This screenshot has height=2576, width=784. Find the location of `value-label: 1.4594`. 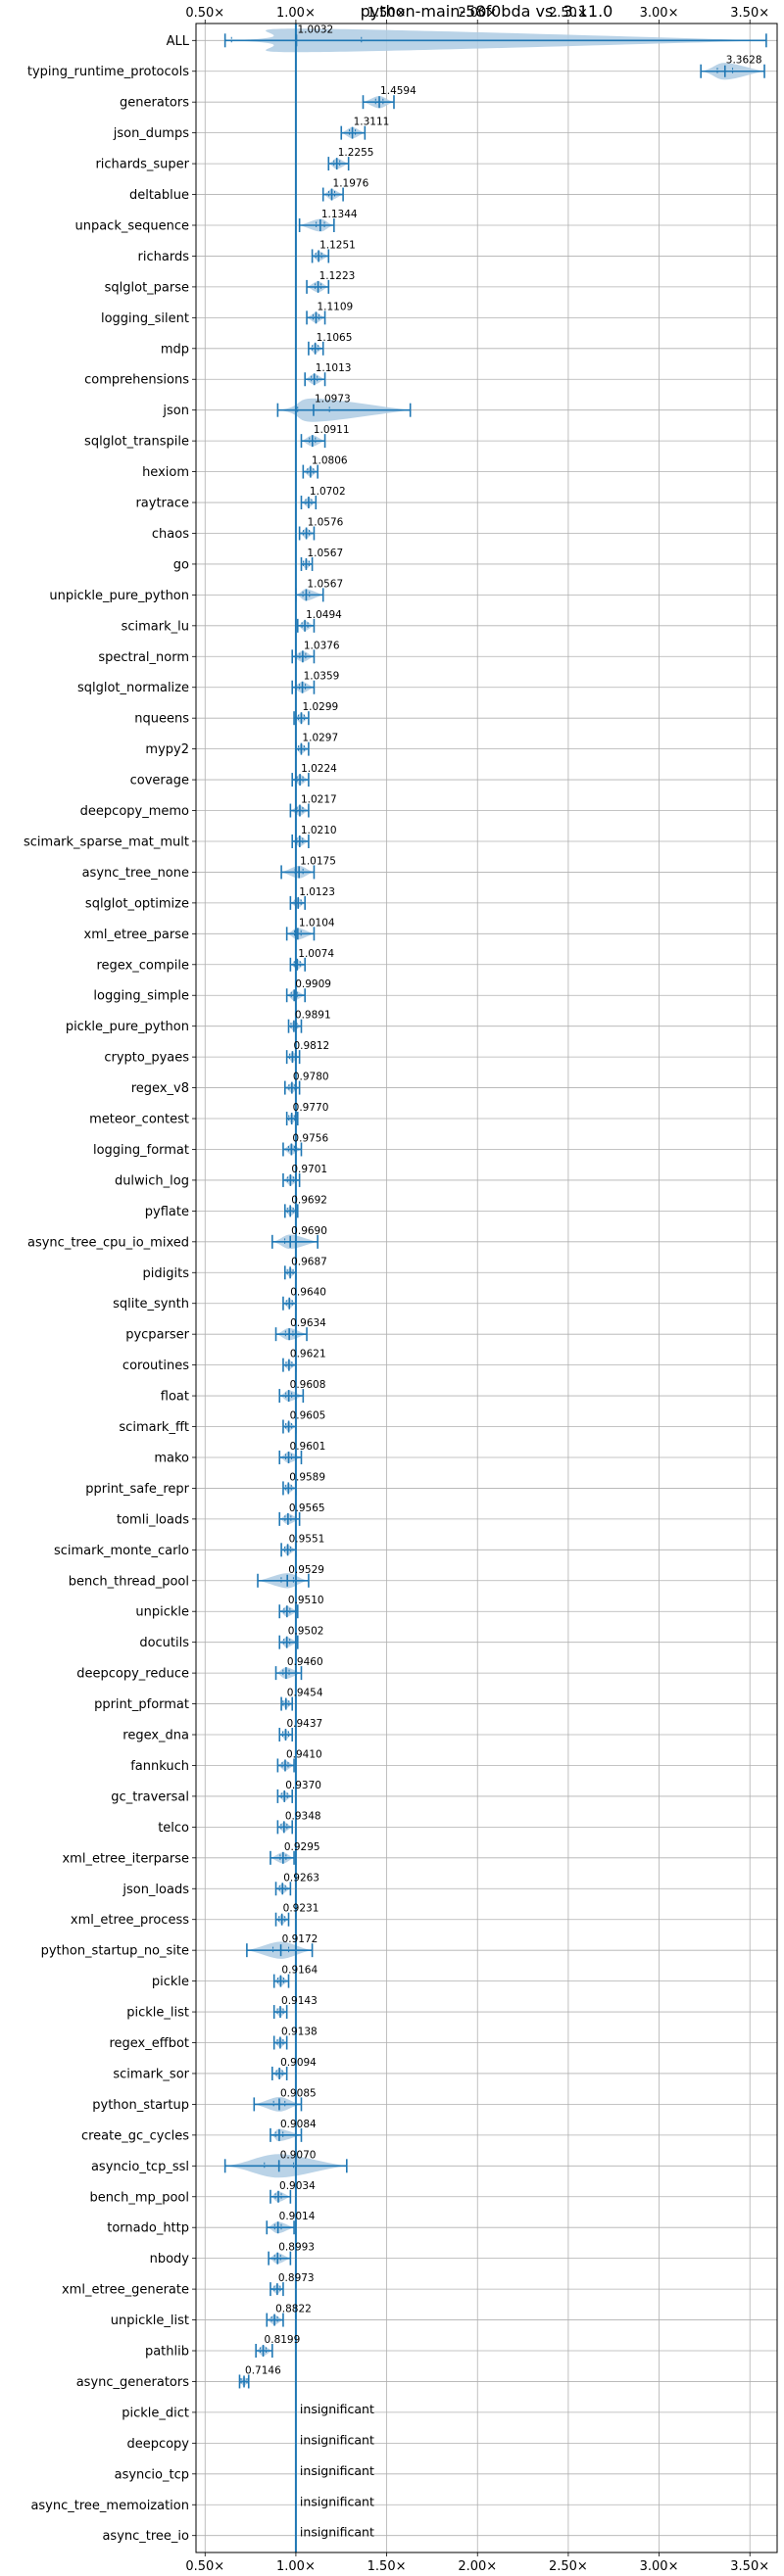

value-label: 1.4594 is located at coordinates (398, 91).